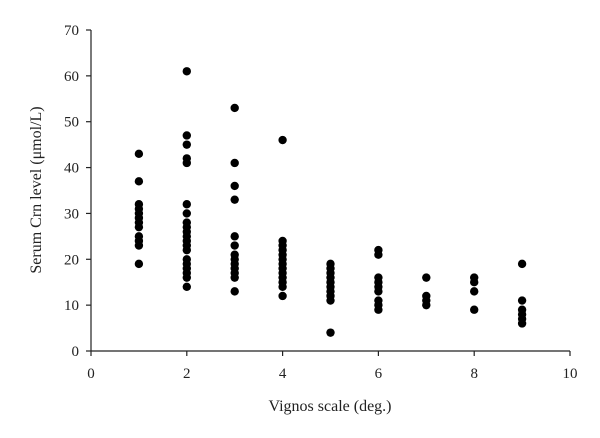 Image resolution: width=600 pixels, height=438 pixels. What do you see at coordinates (71, 260) in the screenshot?
I see `y-tick-label: 20` at bounding box center [71, 260].